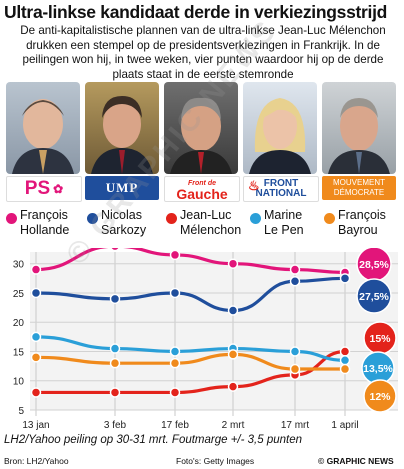  I want to click on candidate-card-melenchon: Front de Gauche, so click(202, 142).